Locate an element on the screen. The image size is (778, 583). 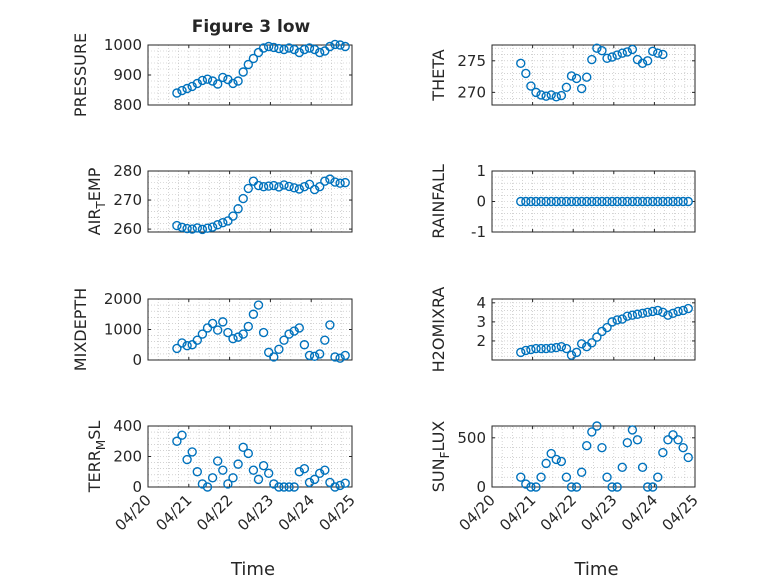
y-tick-label: 260 is located at coordinates (127, 229).